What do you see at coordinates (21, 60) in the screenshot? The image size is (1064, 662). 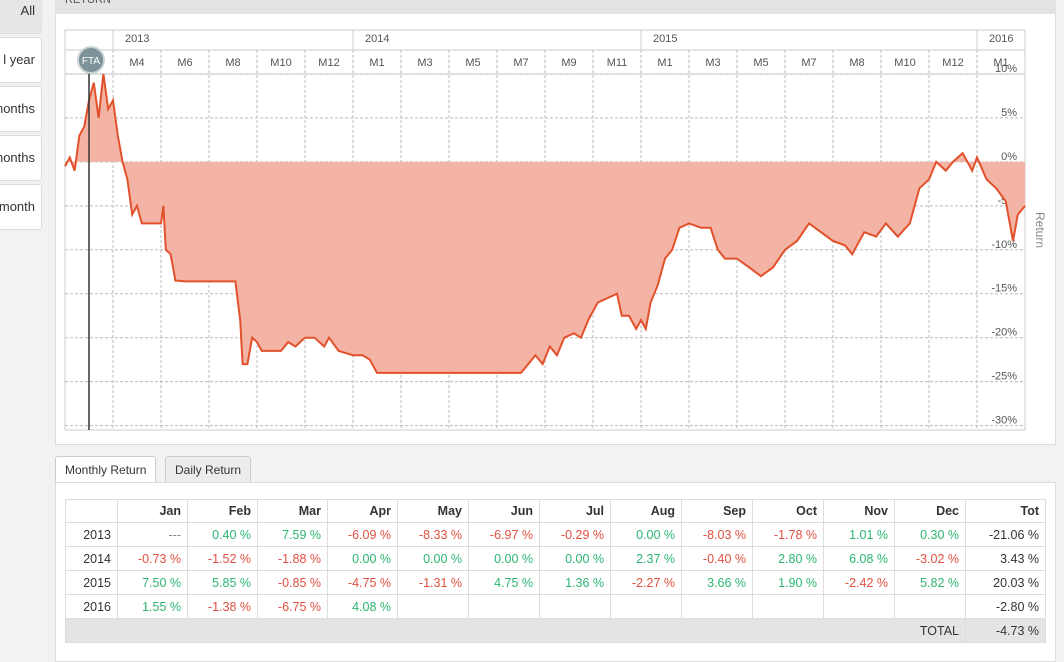 I see `range-button: l year` at bounding box center [21, 60].